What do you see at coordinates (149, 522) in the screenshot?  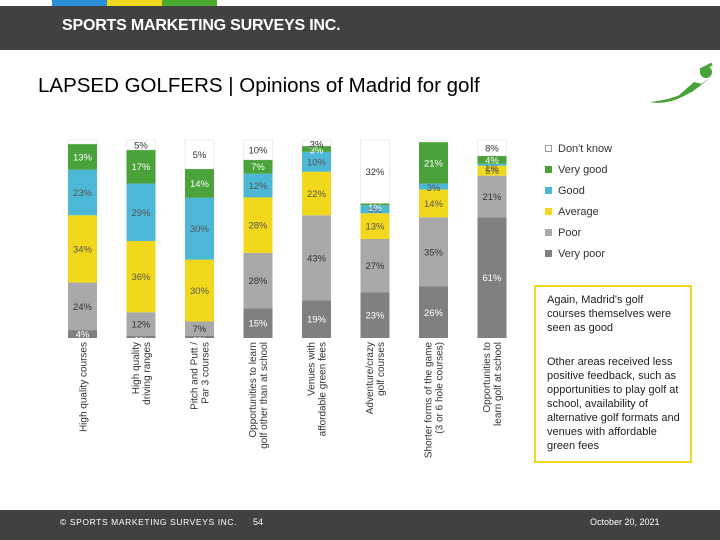 I see `footer-copyright: © SPORTS MARKETING SURVEYS INC.` at bounding box center [149, 522].